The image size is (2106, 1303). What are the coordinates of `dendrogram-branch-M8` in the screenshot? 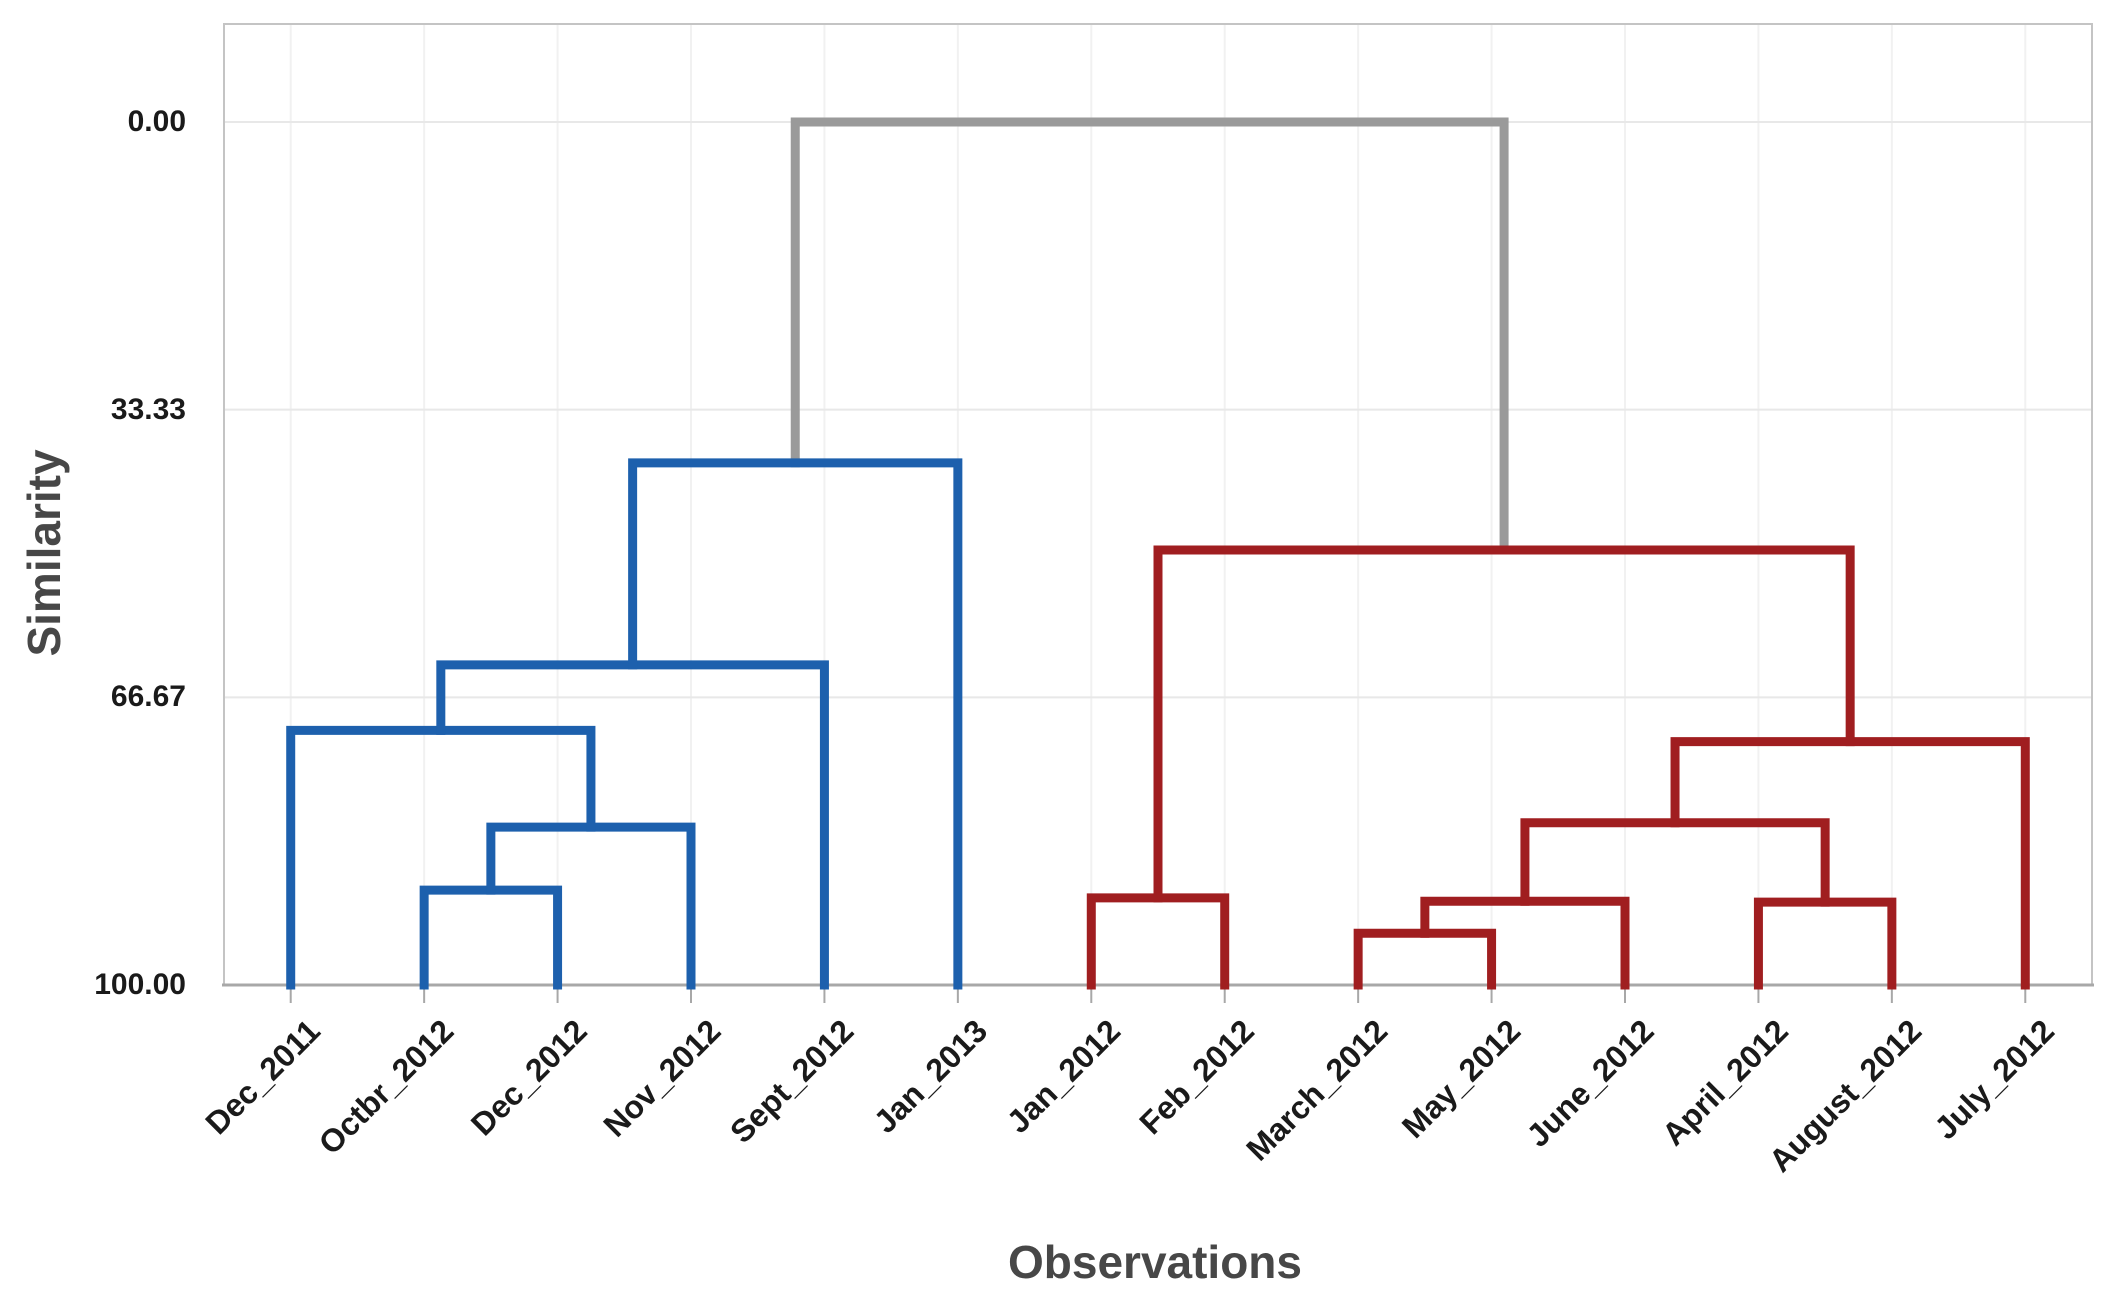 It's located at (1825, 943).